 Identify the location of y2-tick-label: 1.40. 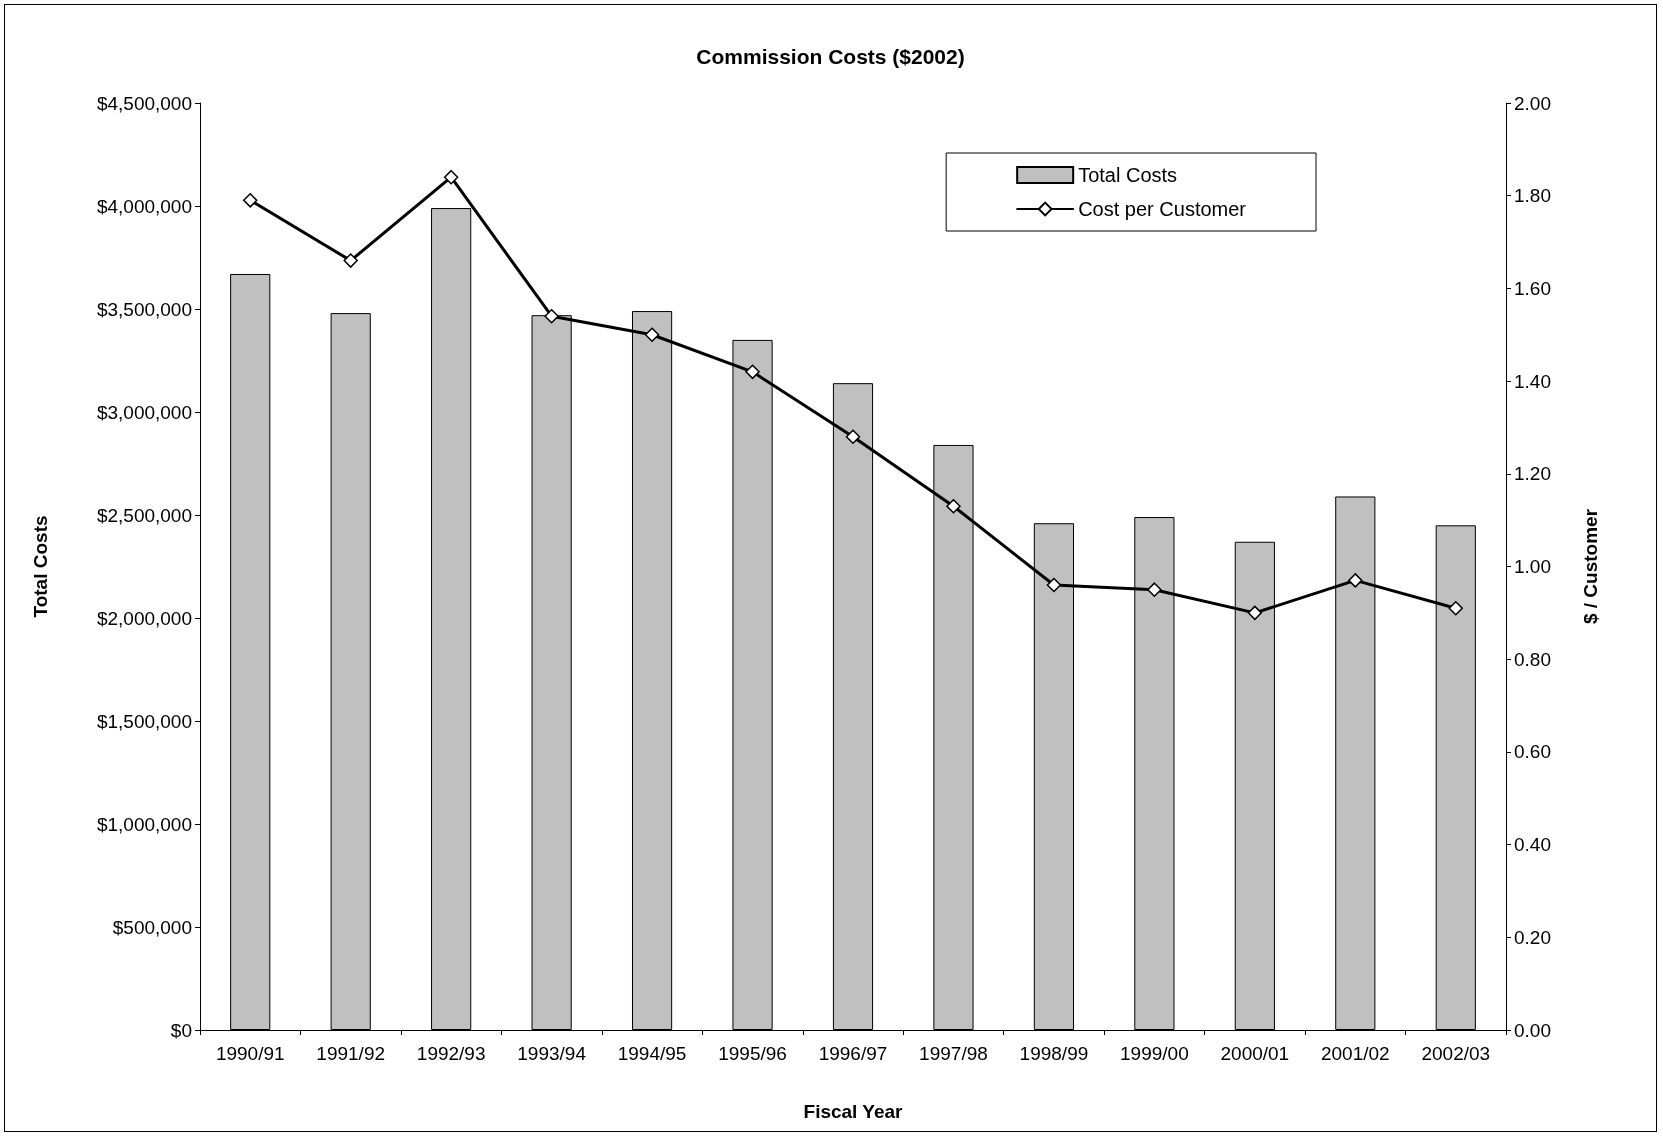
(1532, 381).